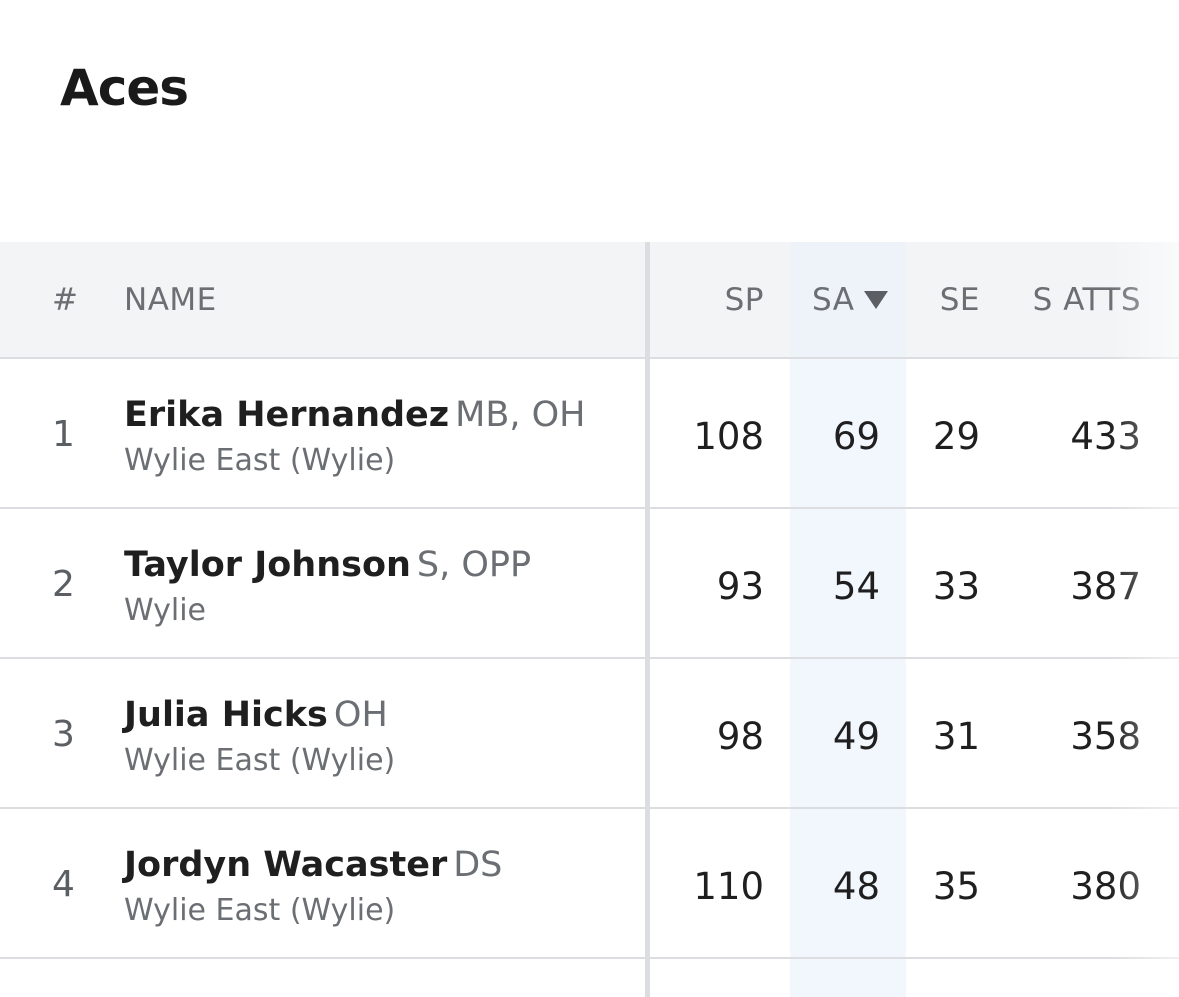 The width and height of the screenshot is (1179, 997). What do you see at coordinates (1105, 436) in the screenshot?
I see `cell-s-atts: 433` at bounding box center [1105, 436].